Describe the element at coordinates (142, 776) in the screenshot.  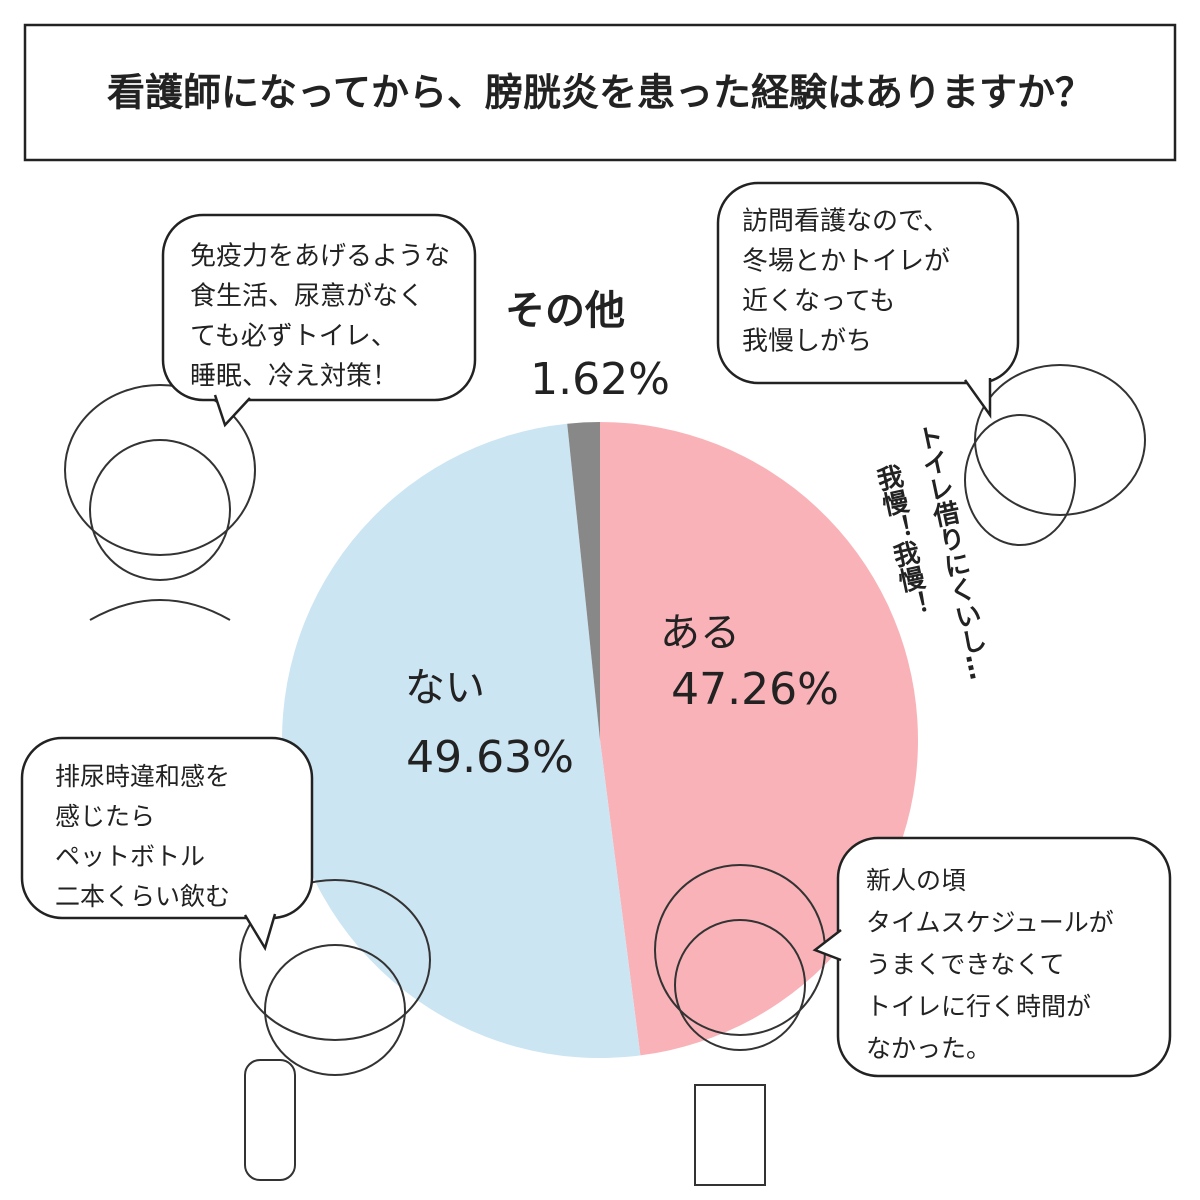
I see `bubble-text: 排尿時違和感を` at that location.